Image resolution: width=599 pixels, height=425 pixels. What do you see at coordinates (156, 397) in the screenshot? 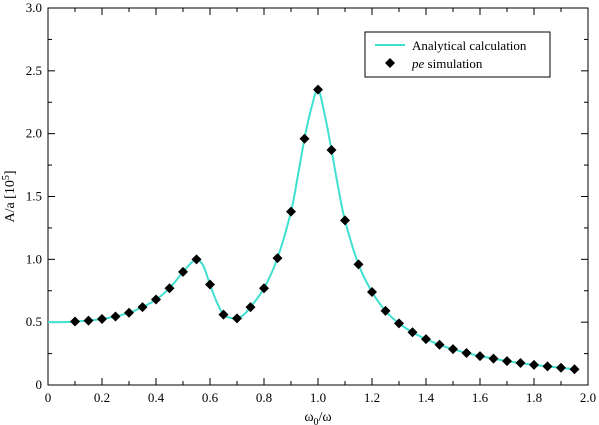
I see `x-tick-label: 0.4` at bounding box center [156, 397].